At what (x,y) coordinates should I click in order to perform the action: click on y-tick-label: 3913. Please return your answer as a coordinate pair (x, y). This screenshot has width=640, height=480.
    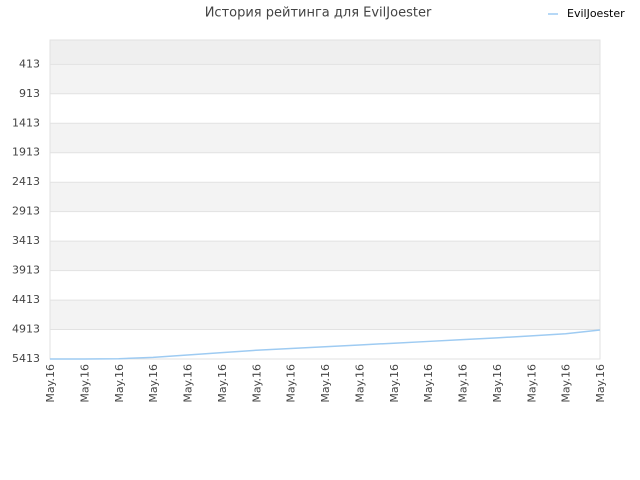
    Looking at the image, I should click on (26, 270).